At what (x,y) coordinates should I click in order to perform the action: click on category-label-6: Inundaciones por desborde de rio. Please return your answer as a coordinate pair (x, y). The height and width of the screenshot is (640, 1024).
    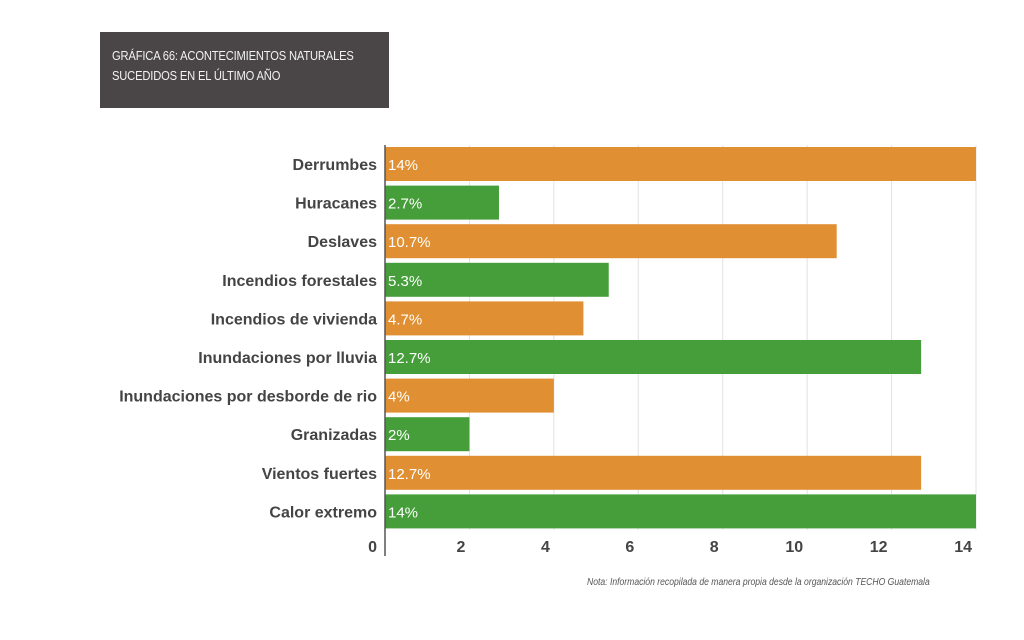
    Looking at the image, I should click on (248, 397).